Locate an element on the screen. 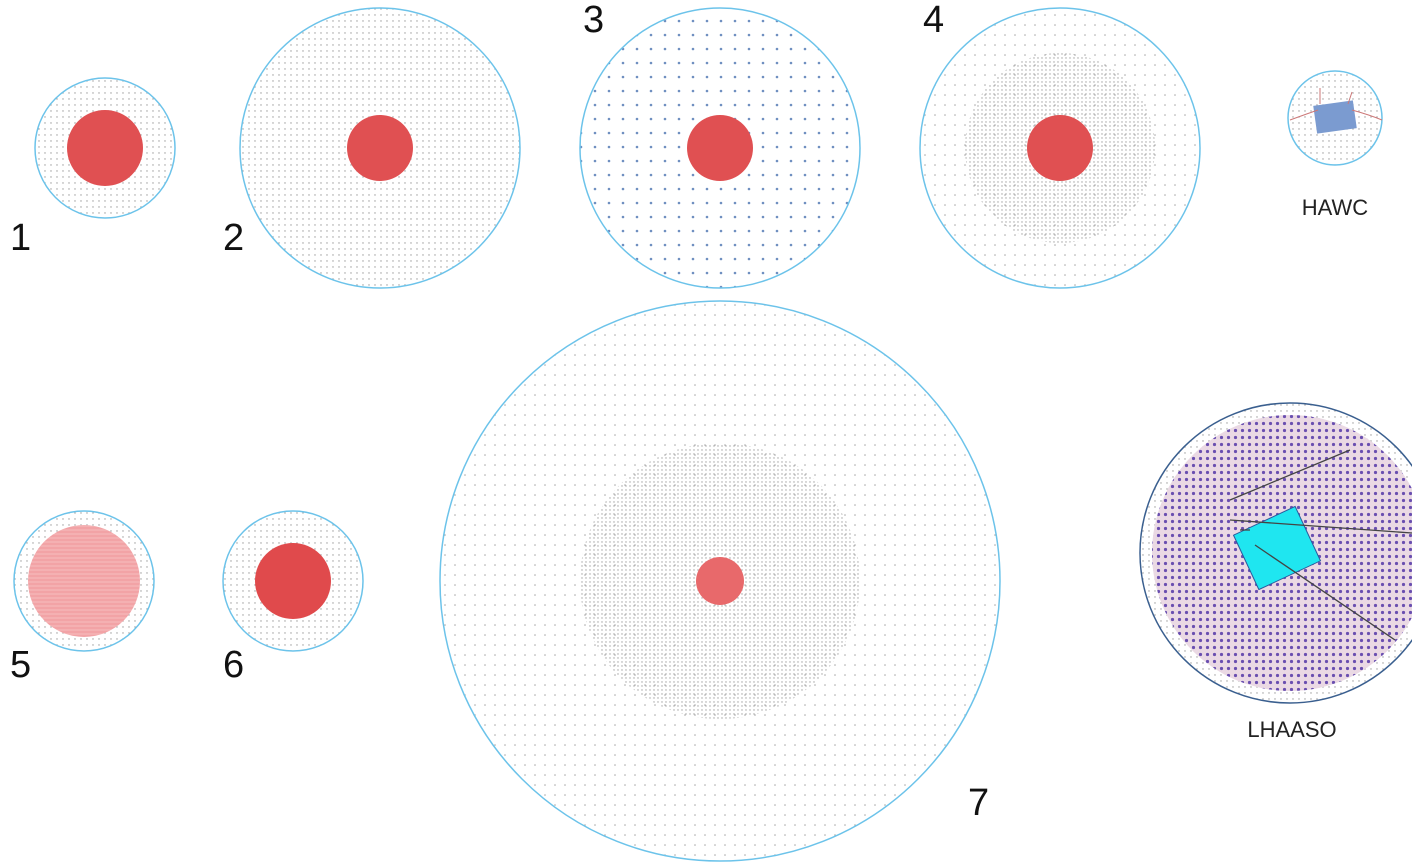 The image size is (1412, 862). label-5: 5 is located at coordinates (20, 665).